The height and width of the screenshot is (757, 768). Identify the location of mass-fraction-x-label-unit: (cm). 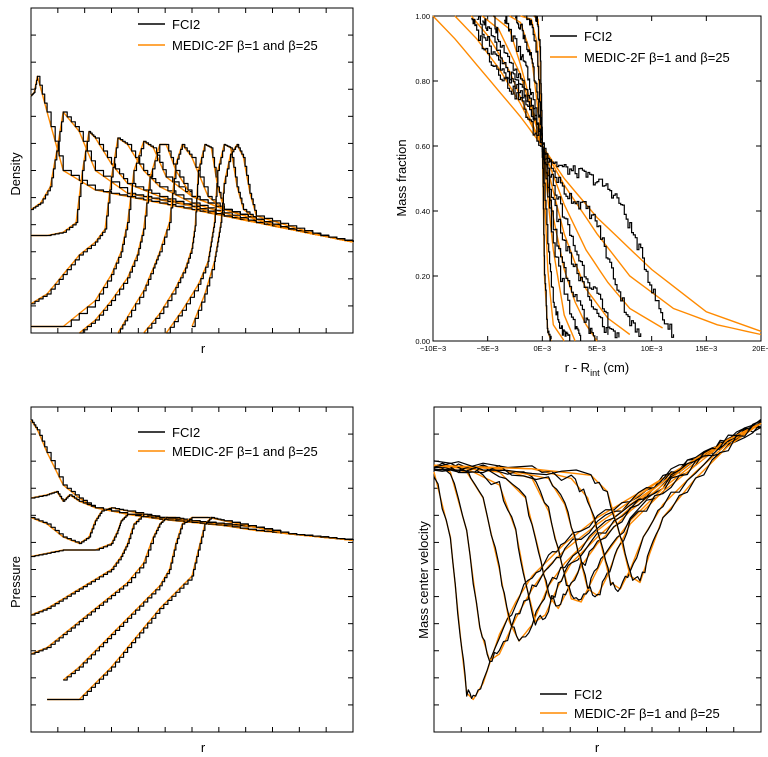
(615, 367).